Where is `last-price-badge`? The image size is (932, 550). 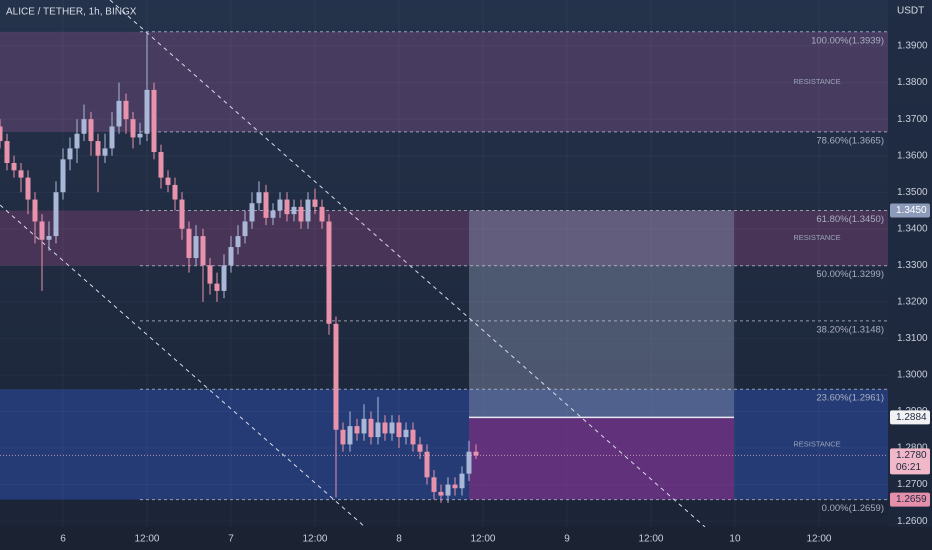
last-price-badge is located at coordinates (910, 461).